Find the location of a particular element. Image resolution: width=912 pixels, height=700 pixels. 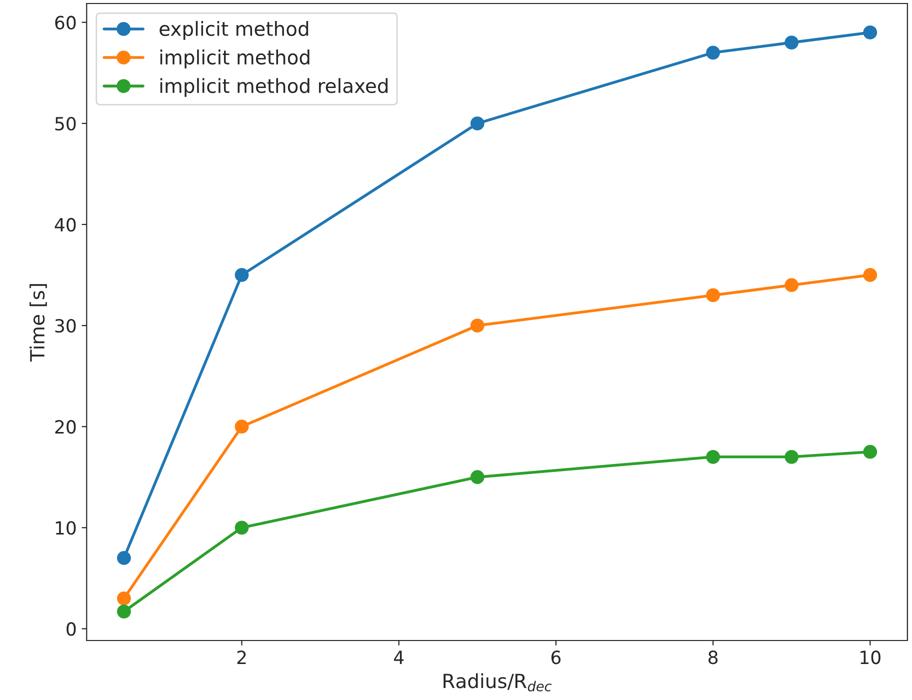

x-tick-label: 10 is located at coordinates (870, 657).